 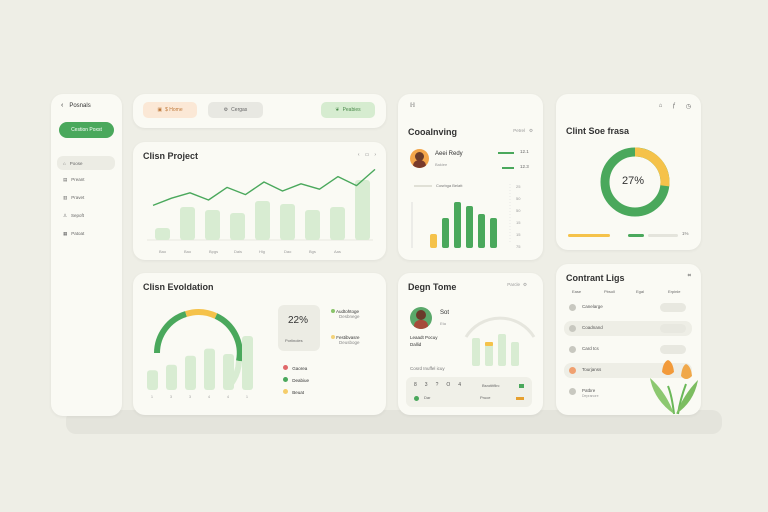 What do you see at coordinates (628, 328) in the screenshot?
I see `table-row: Coadnand` at bounding box center [628, 328].